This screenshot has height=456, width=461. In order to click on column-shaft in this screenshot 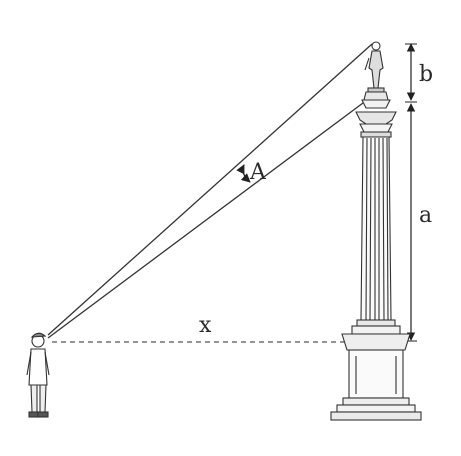, I will do `click(376, 228)`.